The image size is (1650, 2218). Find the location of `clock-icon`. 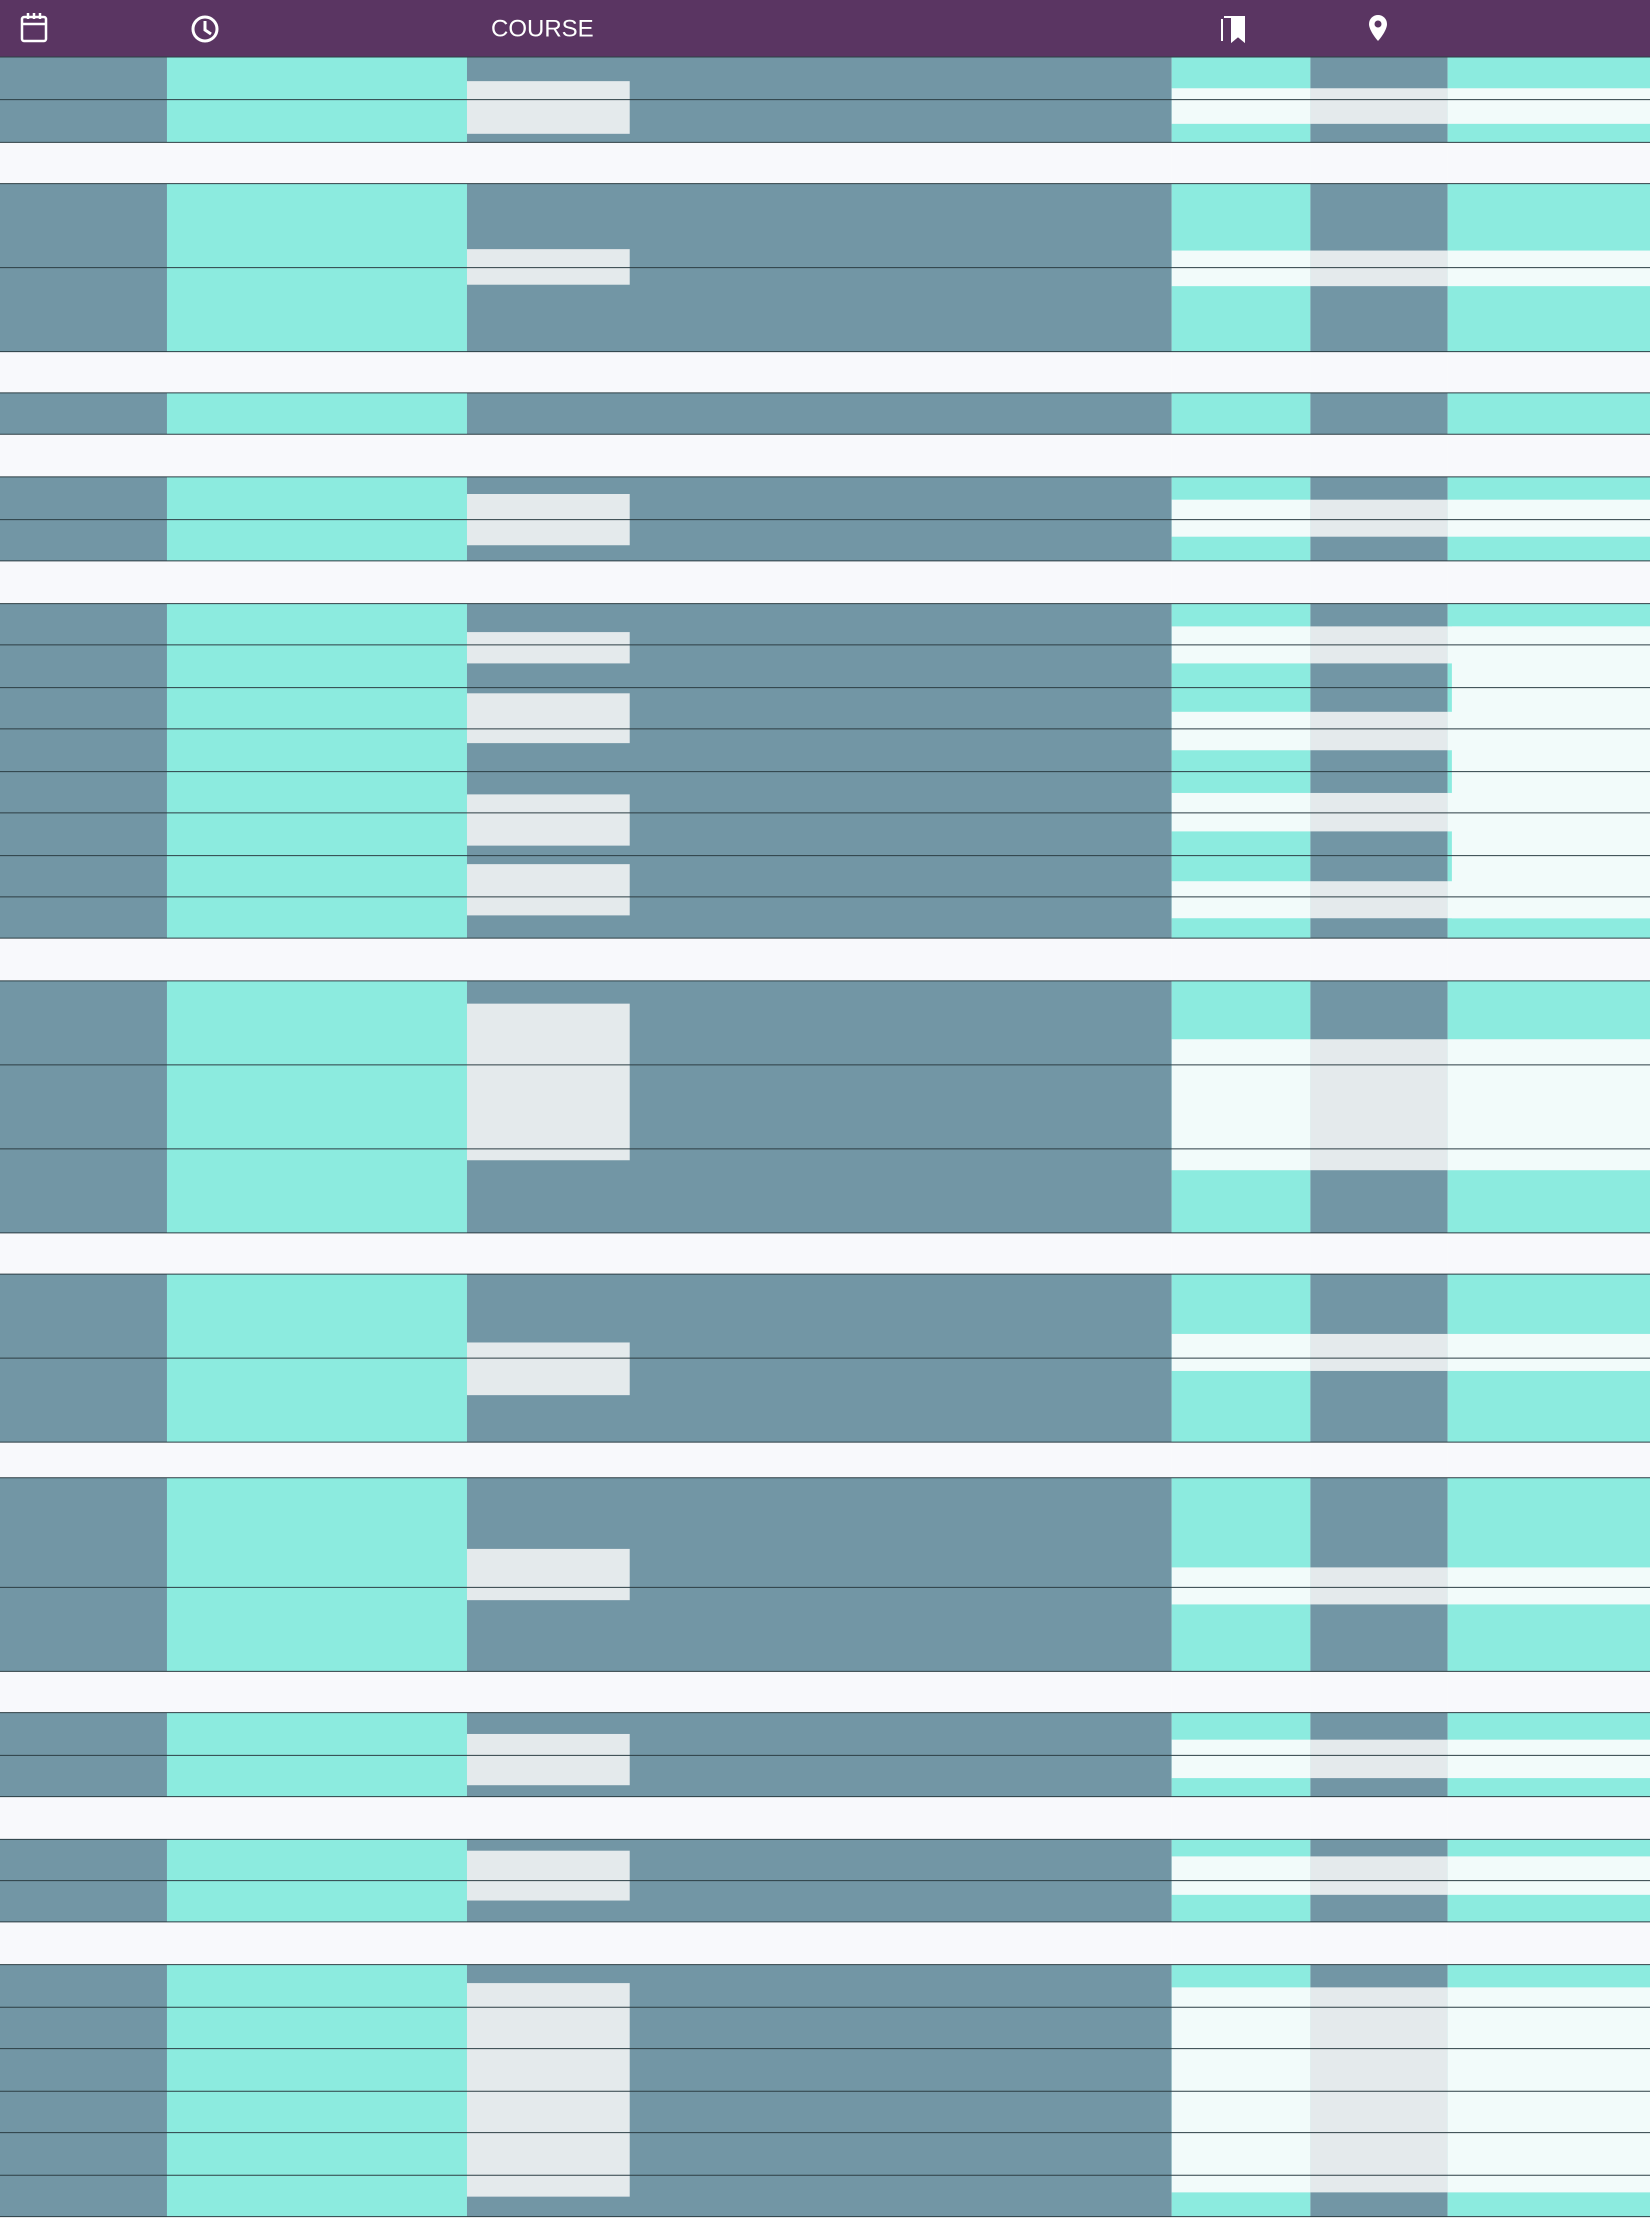

clock-icon is located at coordinates (205, 29).